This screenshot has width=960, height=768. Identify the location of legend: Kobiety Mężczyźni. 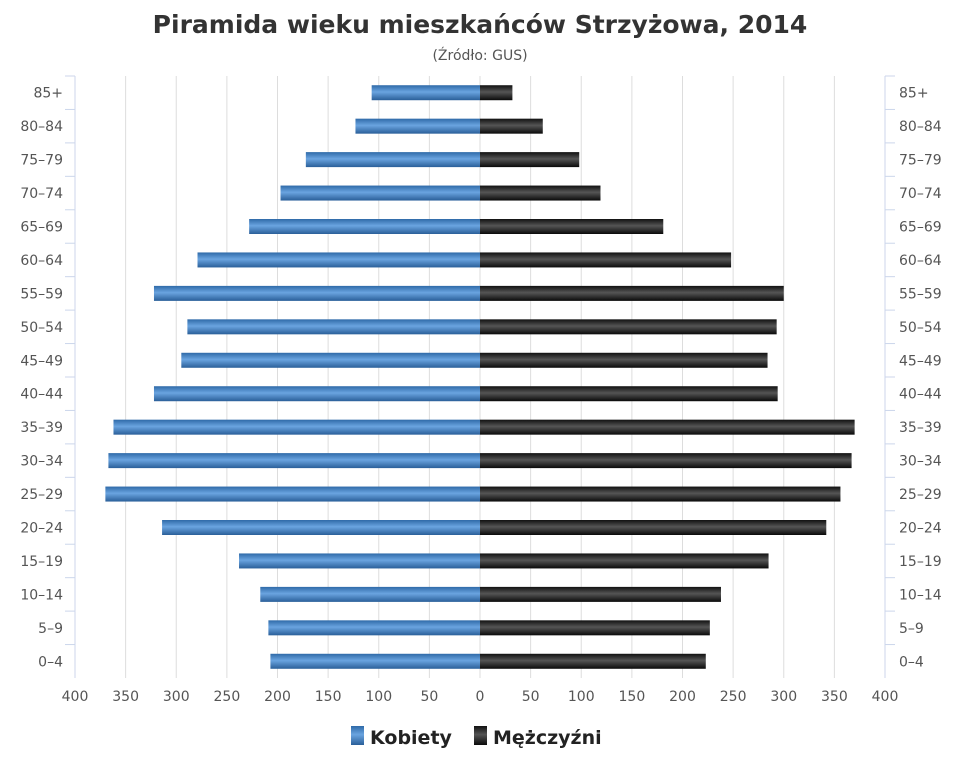
(476, 737).